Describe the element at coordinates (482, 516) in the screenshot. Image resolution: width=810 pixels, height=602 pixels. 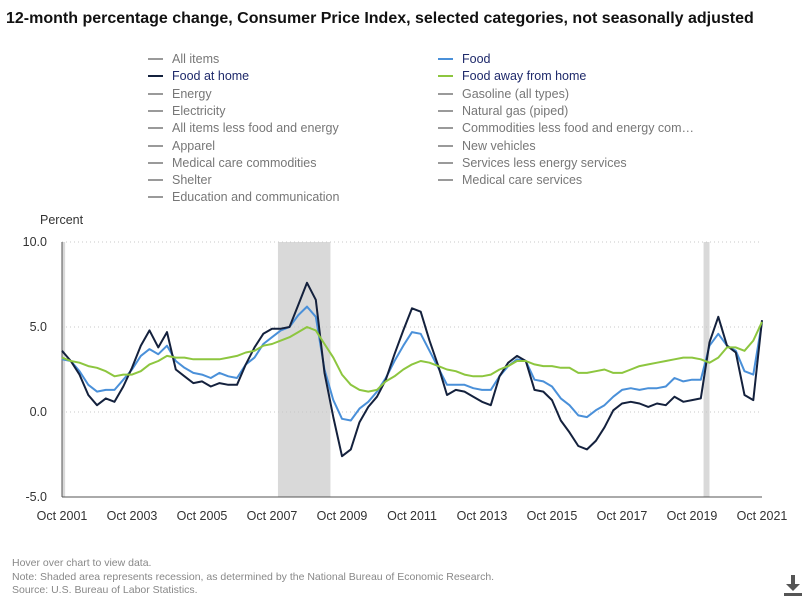
I see `x-tick-label: Oct 2013` at that location.